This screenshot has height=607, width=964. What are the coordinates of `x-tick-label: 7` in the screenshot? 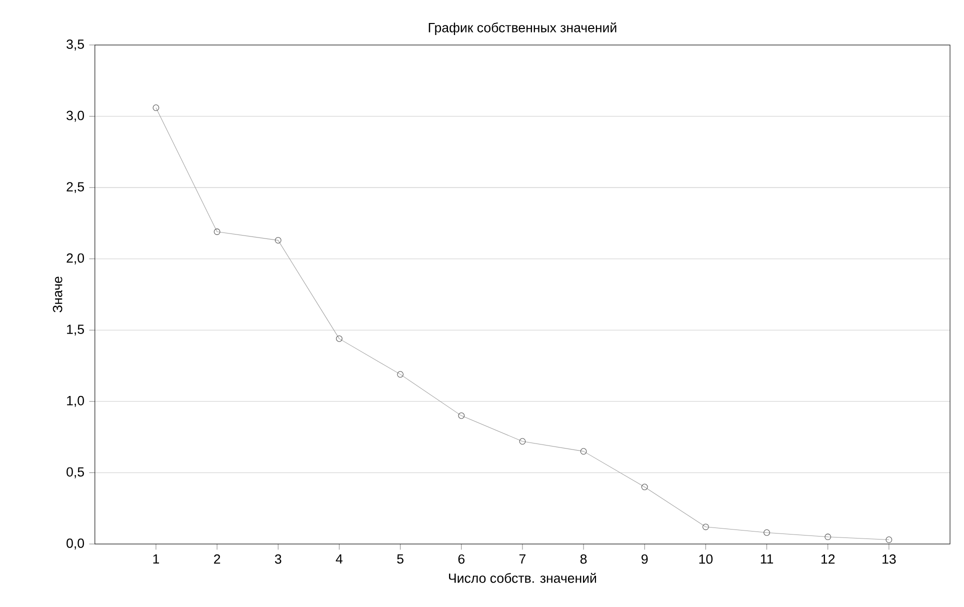 It's located at (522, 559).